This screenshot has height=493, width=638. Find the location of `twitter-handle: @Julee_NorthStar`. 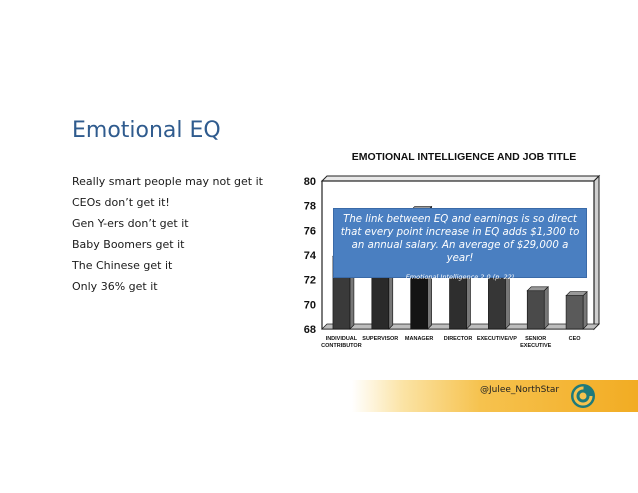

twitter-handle: @Julee_NorthStar is located at coordinates (520, 390).